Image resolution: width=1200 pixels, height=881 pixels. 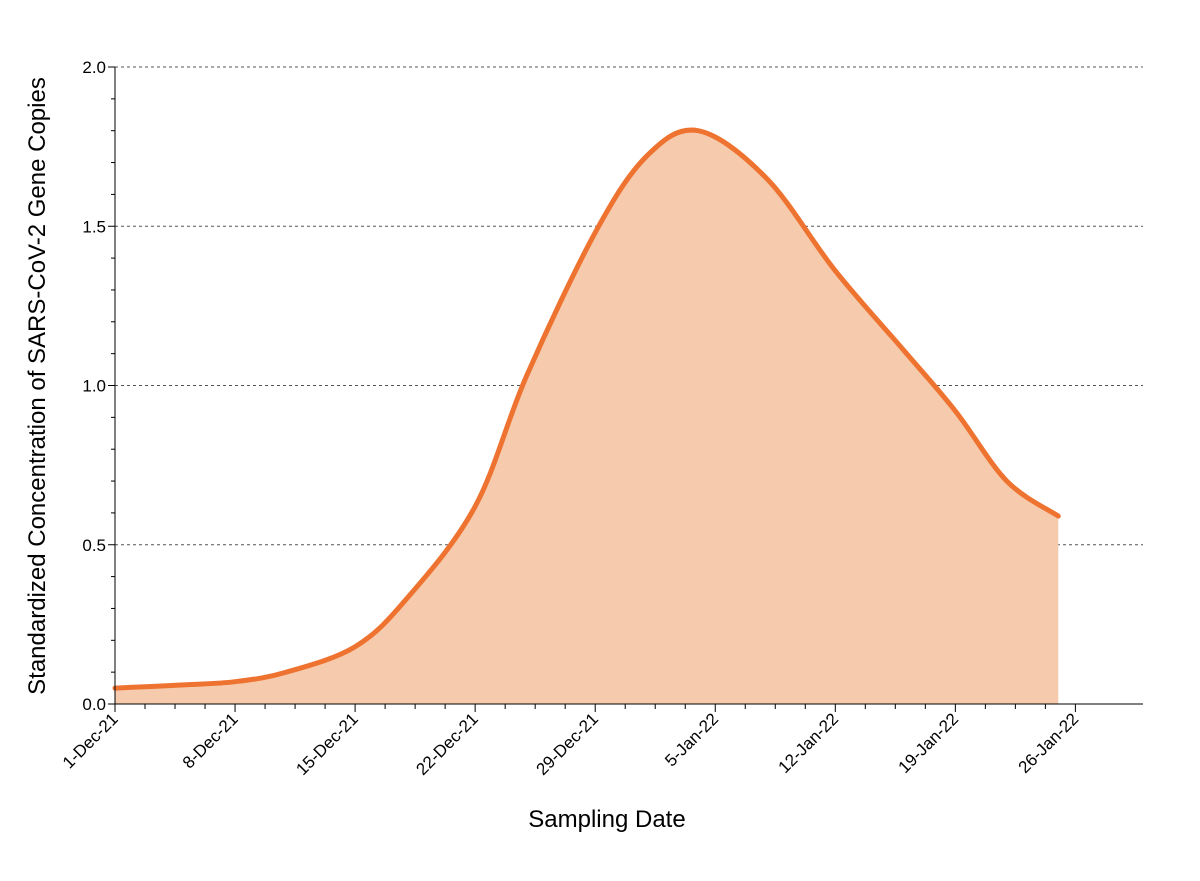 What do you see at coordinates (210, 740) in the screenshot?
I see `x-tick-label: 8-Dec-21` at bounding box center [210, 740].